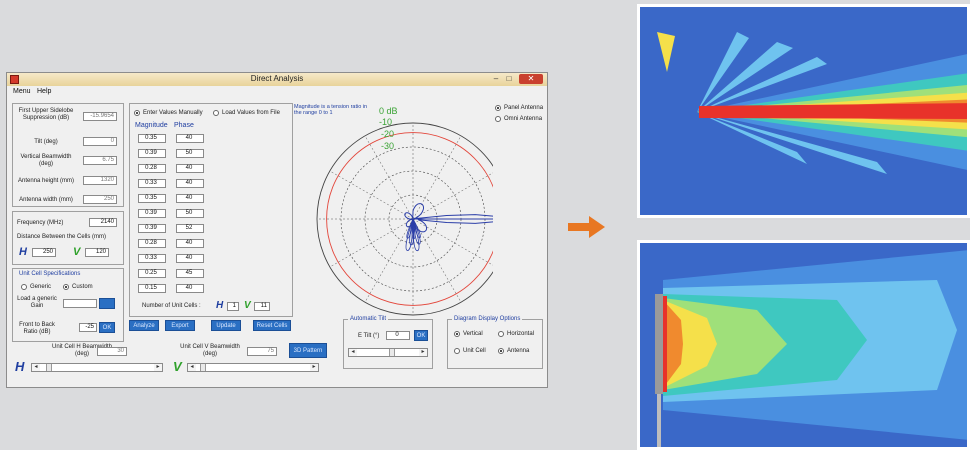 This screenshot has height=450, width=970. Describe the element at coordinates (192, 367) in the screenshot. I see `v-slider-left-arrow: ◂` at that location.